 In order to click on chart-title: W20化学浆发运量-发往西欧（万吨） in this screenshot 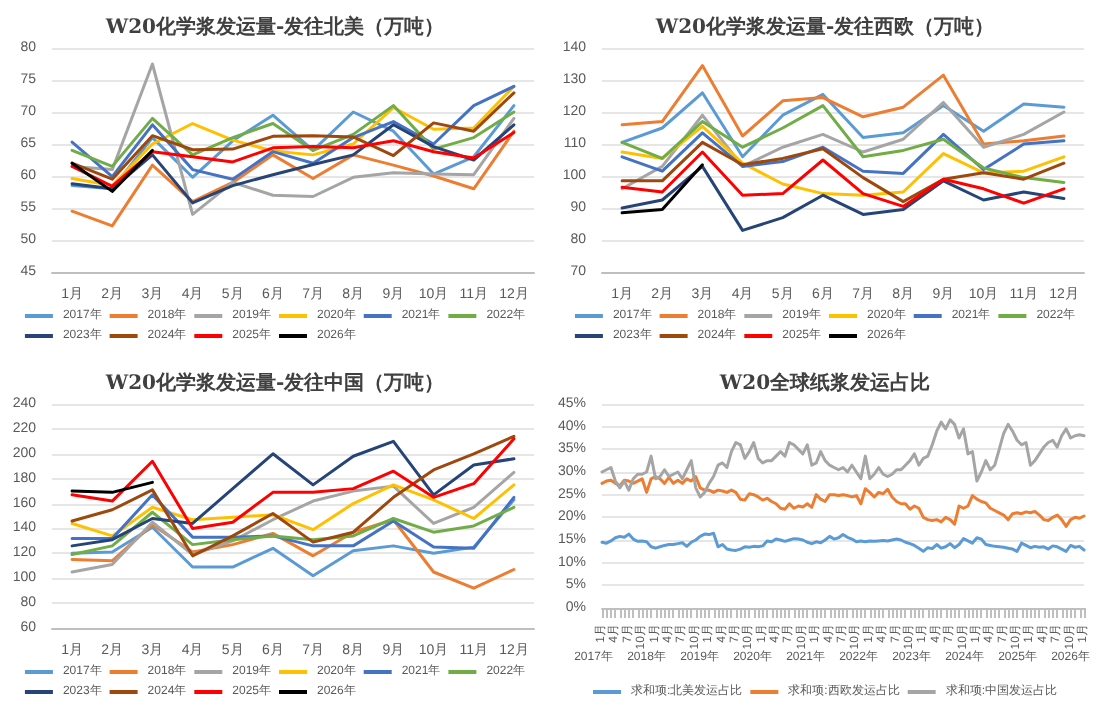, I will do `click(824, 27)`.